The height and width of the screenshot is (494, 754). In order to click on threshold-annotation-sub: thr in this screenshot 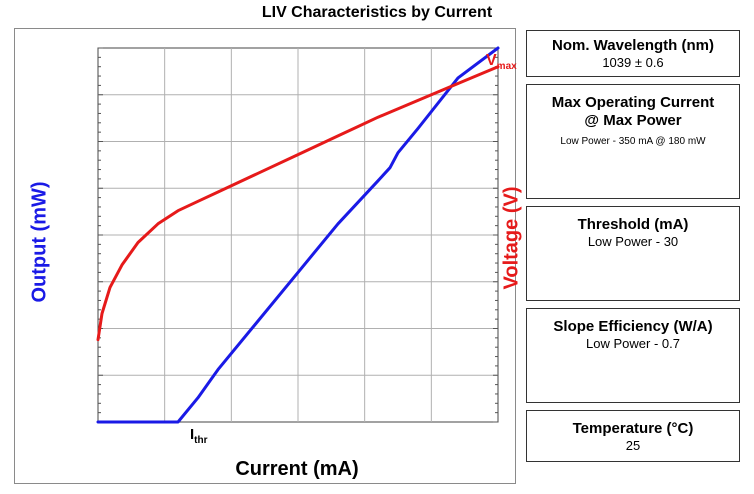, I will do `click(201, 440)`.